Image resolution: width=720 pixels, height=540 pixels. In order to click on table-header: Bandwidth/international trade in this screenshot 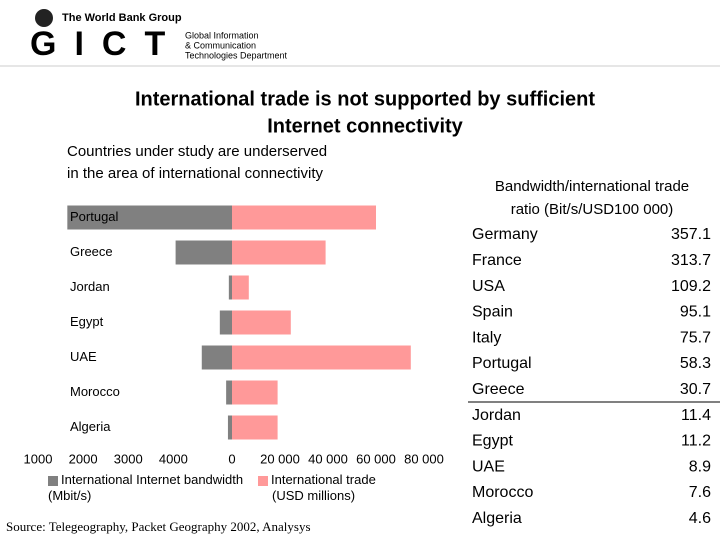, I will do `click(592, 186)`.